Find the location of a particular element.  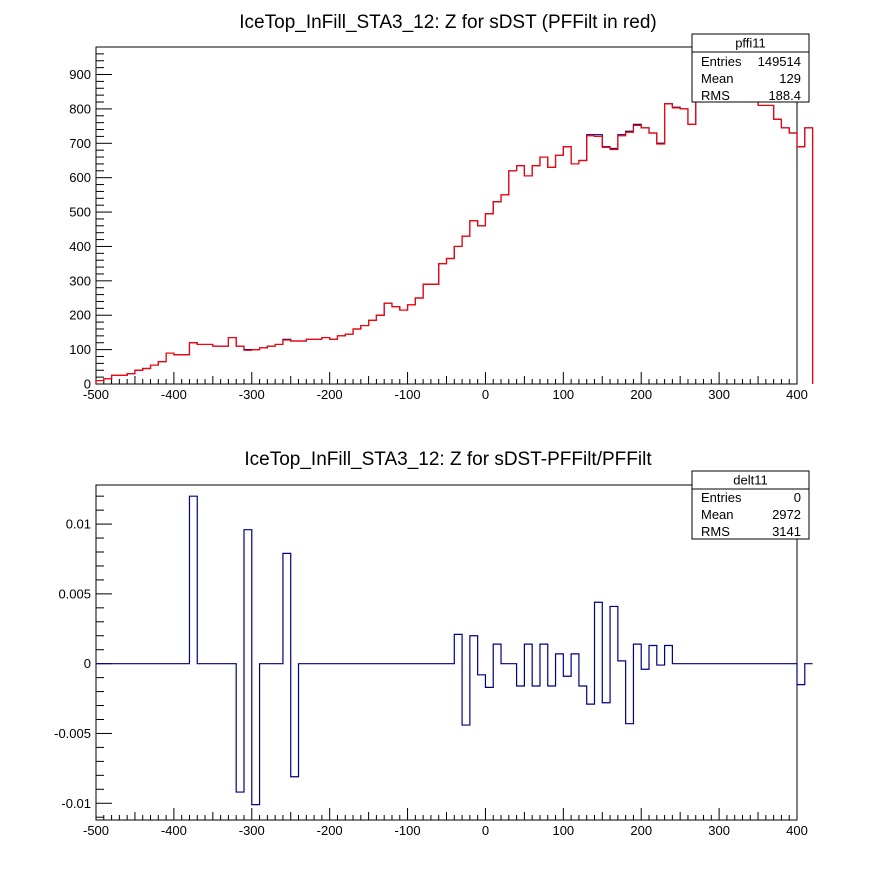

stats-row-value: 149514 is located at coordinates (779, 61).